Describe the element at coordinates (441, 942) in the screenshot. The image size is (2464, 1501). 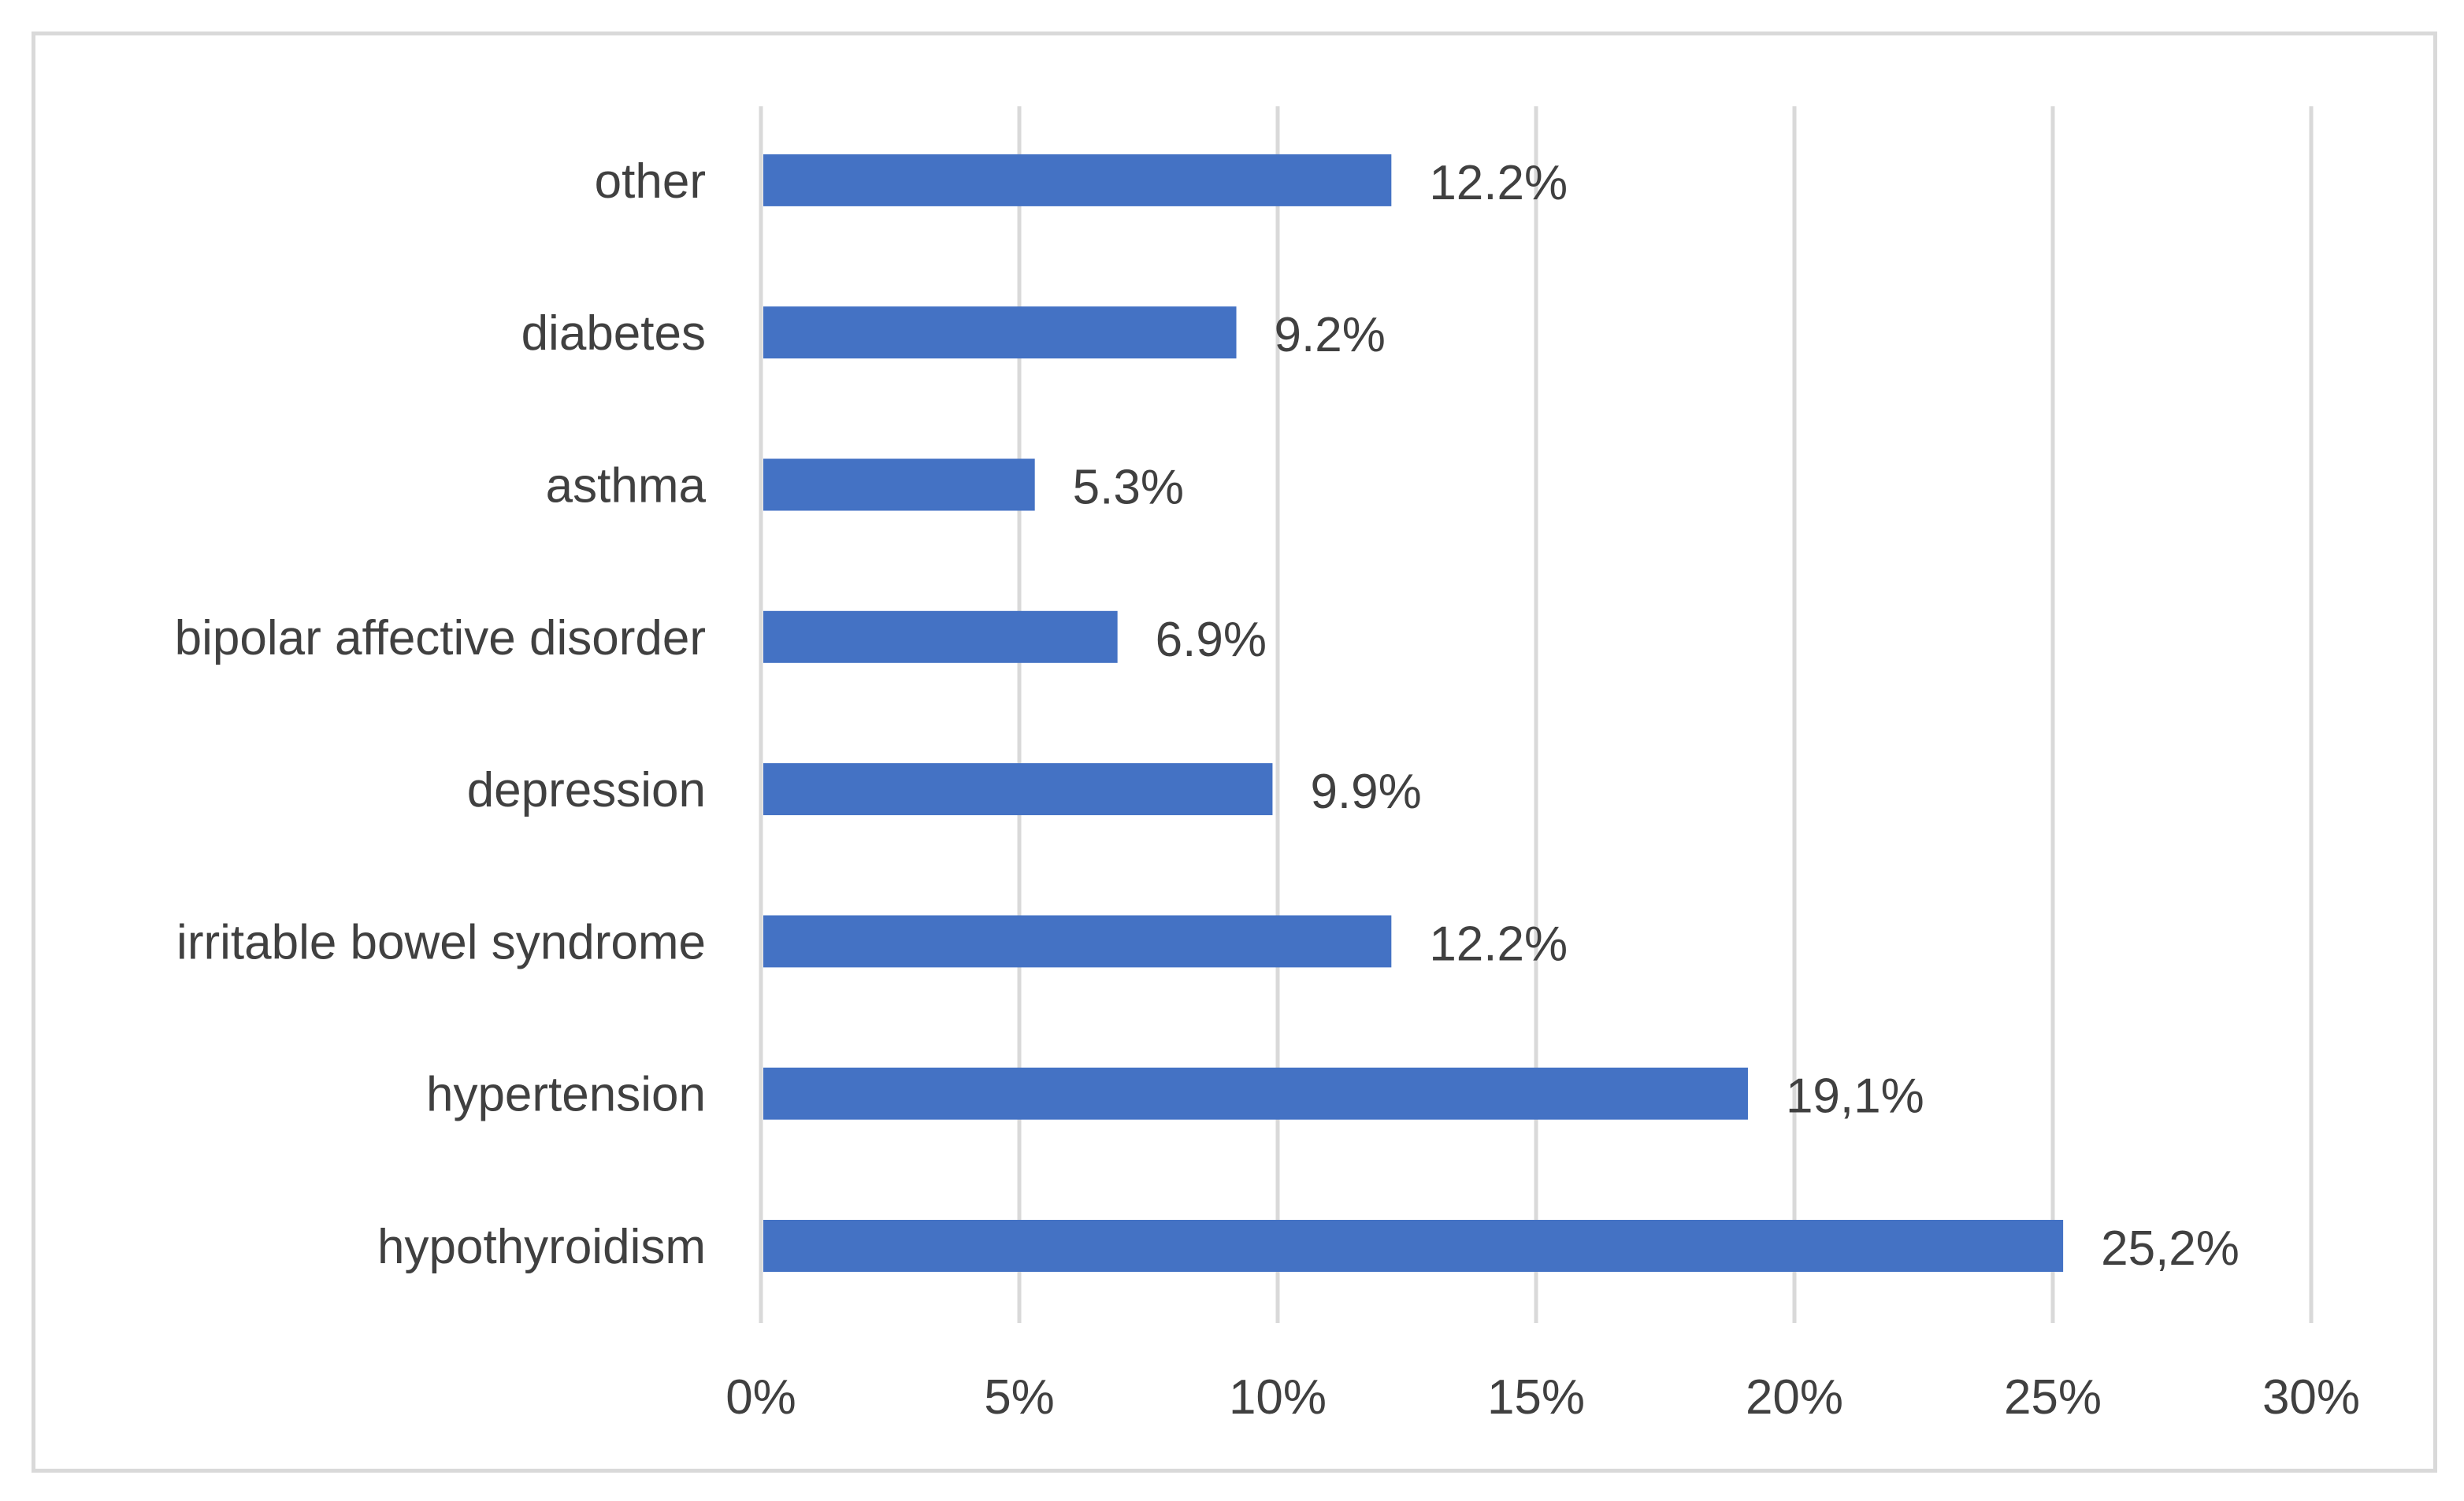
I see `category-label: irritable bowel syndrome` at that location.